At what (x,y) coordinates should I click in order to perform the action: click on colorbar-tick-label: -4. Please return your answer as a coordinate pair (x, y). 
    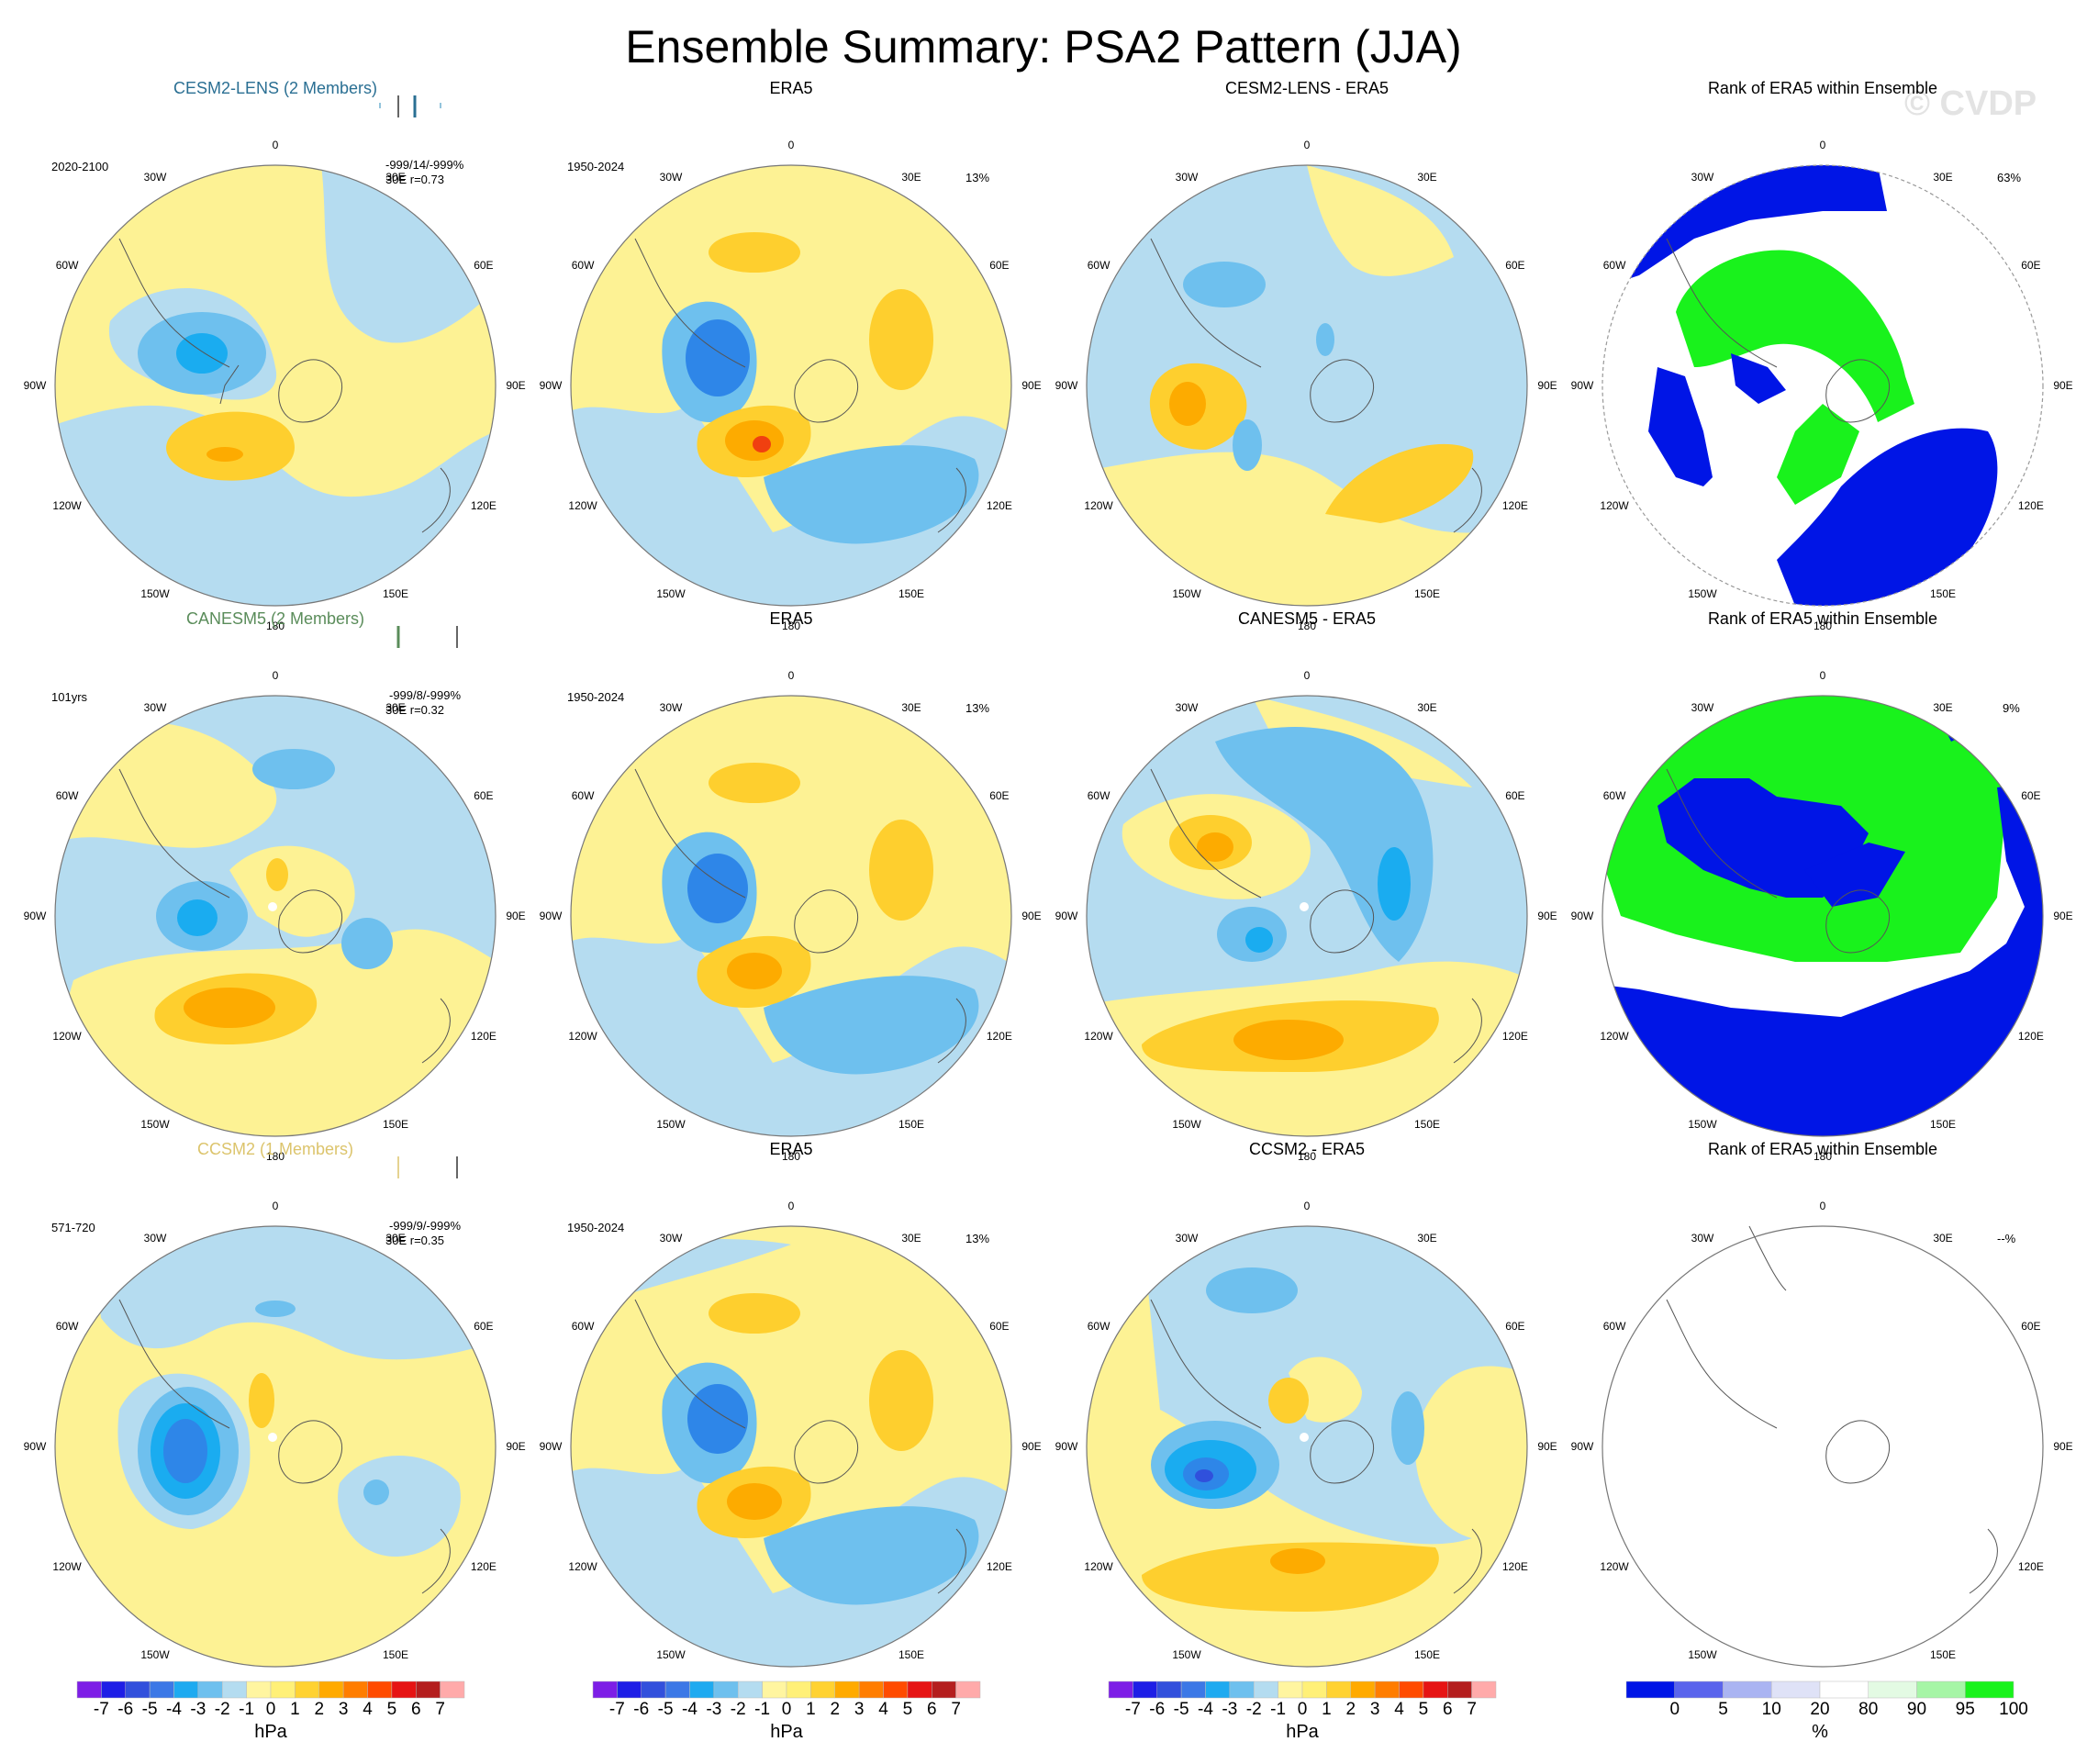
    Looking at the image, I should click on (1205, 1709).